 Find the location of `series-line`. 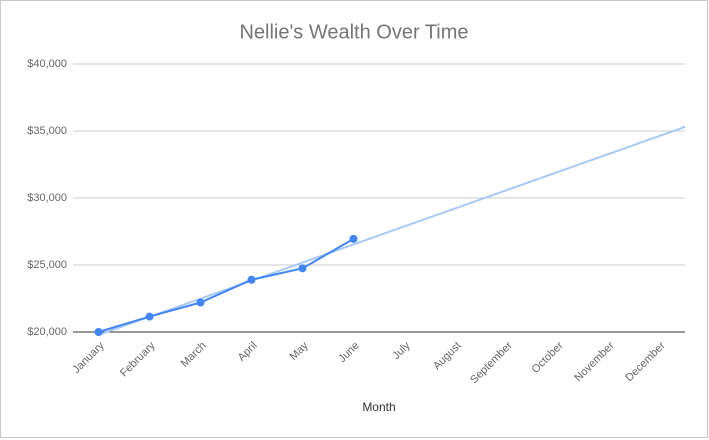

series-line is located at coordinates (226, 285).